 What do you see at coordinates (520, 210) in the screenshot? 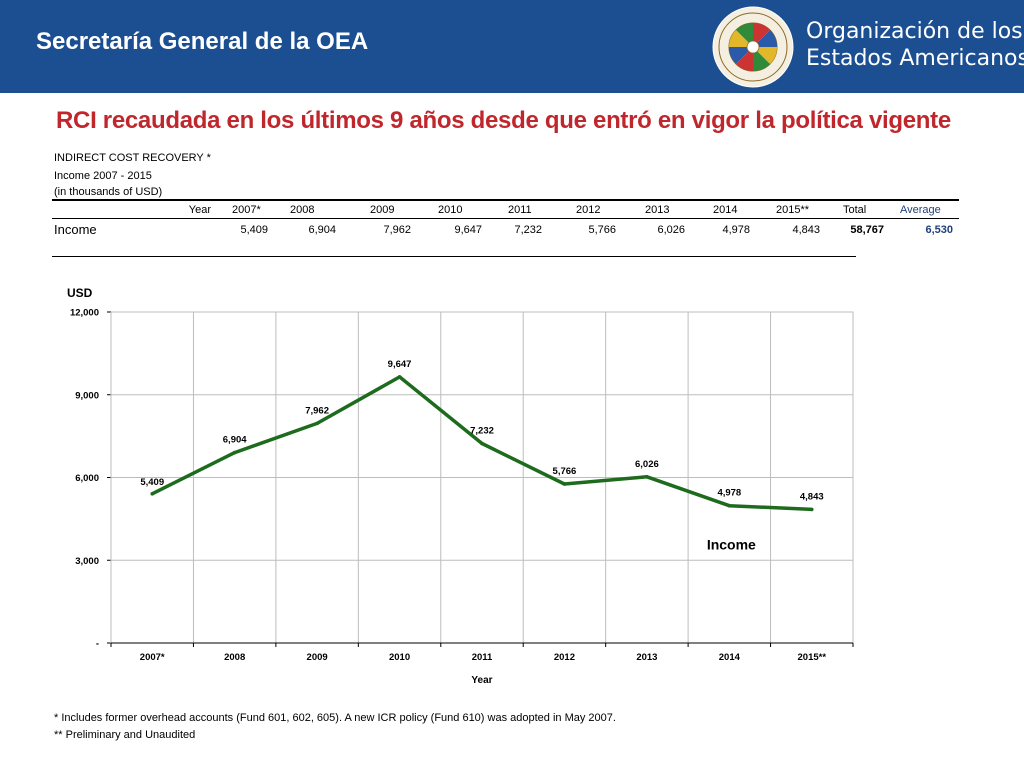
I see `year-header-cell: 2011` at bounding box center [520, 210].